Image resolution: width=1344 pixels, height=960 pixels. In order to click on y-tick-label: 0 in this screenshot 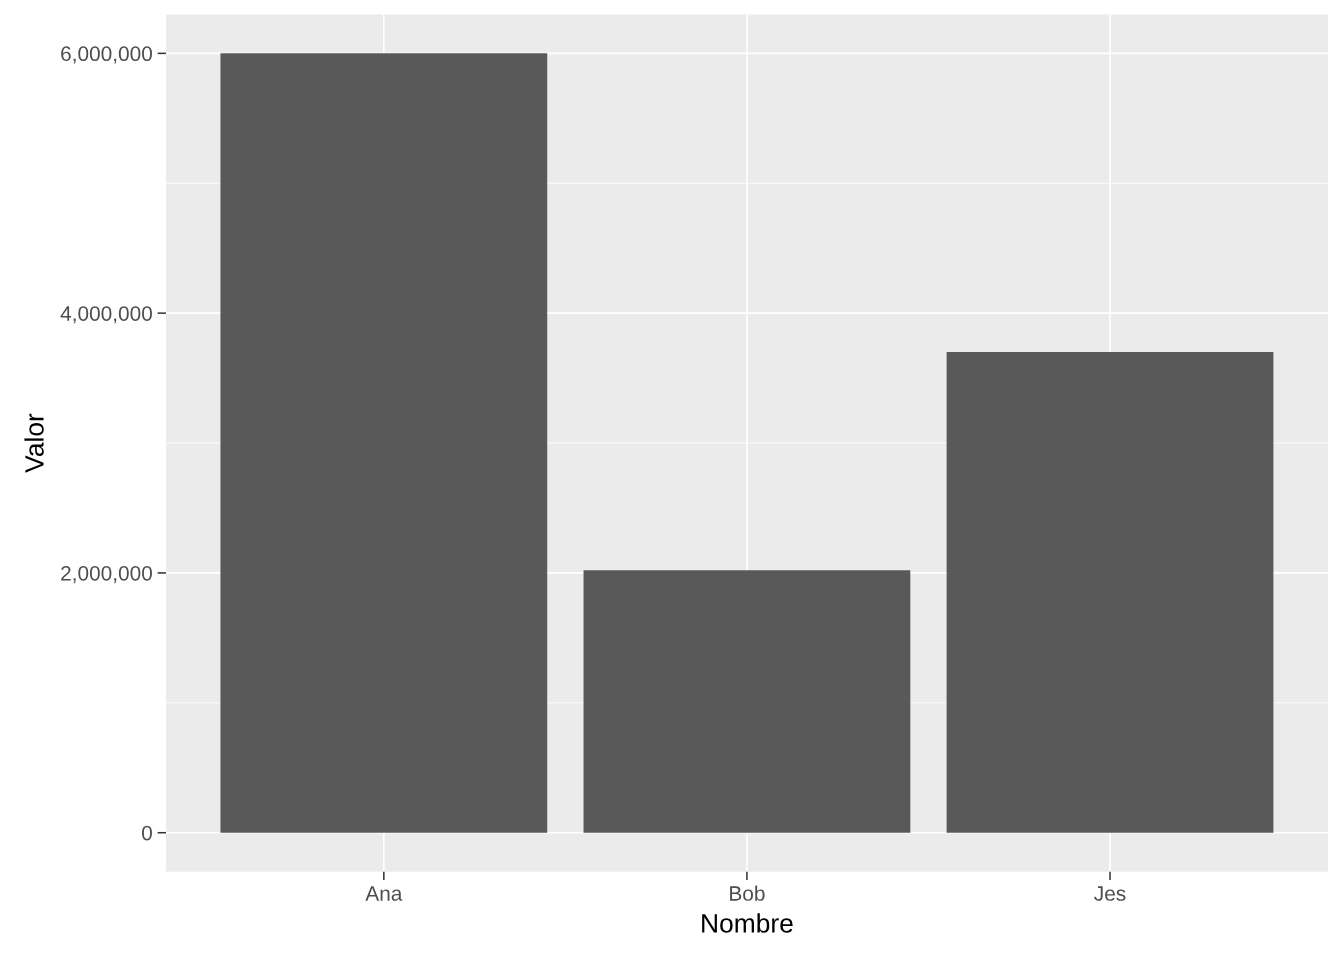, I will do `click(147, 833)`.